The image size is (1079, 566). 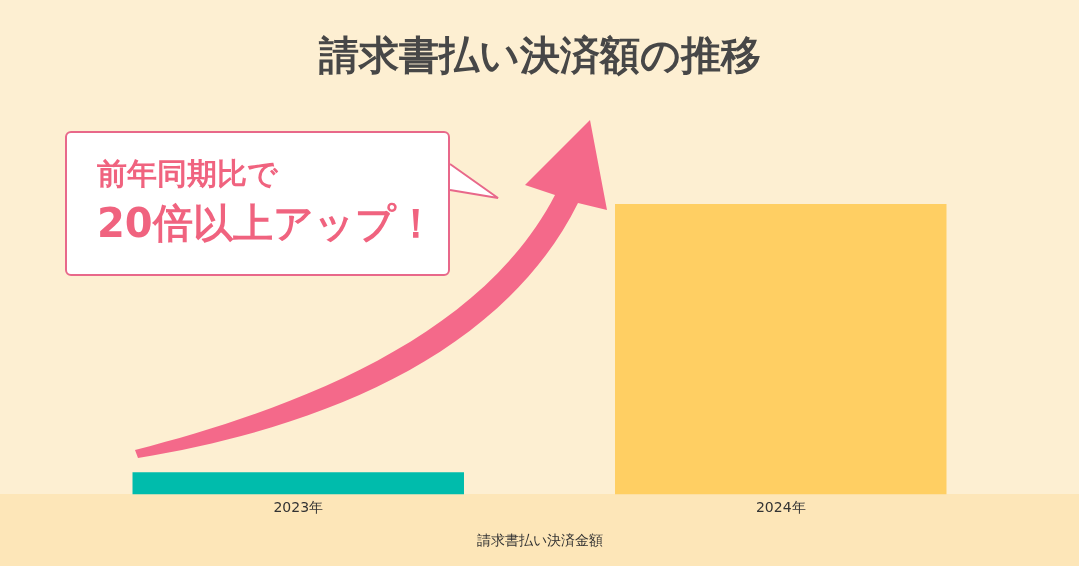 I want to click on speech-bubble: 前年同期比で 20倍以上アップ！, so click(x=257, y=203).